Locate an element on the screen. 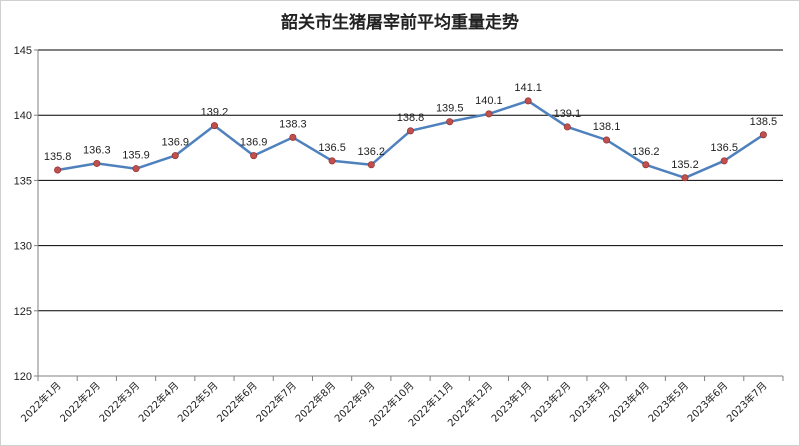 The width and height of the screenshot is (800, 446). x-tick-label: 2023年3月 is located at coordinates (590, 402).